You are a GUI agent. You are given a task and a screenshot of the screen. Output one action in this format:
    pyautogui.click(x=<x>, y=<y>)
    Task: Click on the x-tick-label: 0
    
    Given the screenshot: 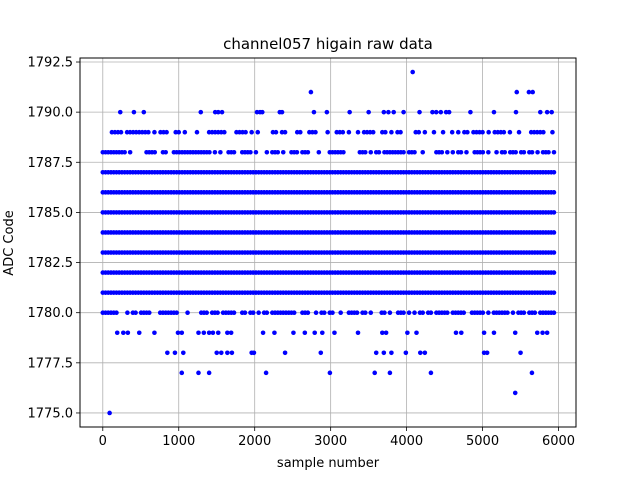 What is the action you would take?
    pyautogui.click(x=103, y=441)
    